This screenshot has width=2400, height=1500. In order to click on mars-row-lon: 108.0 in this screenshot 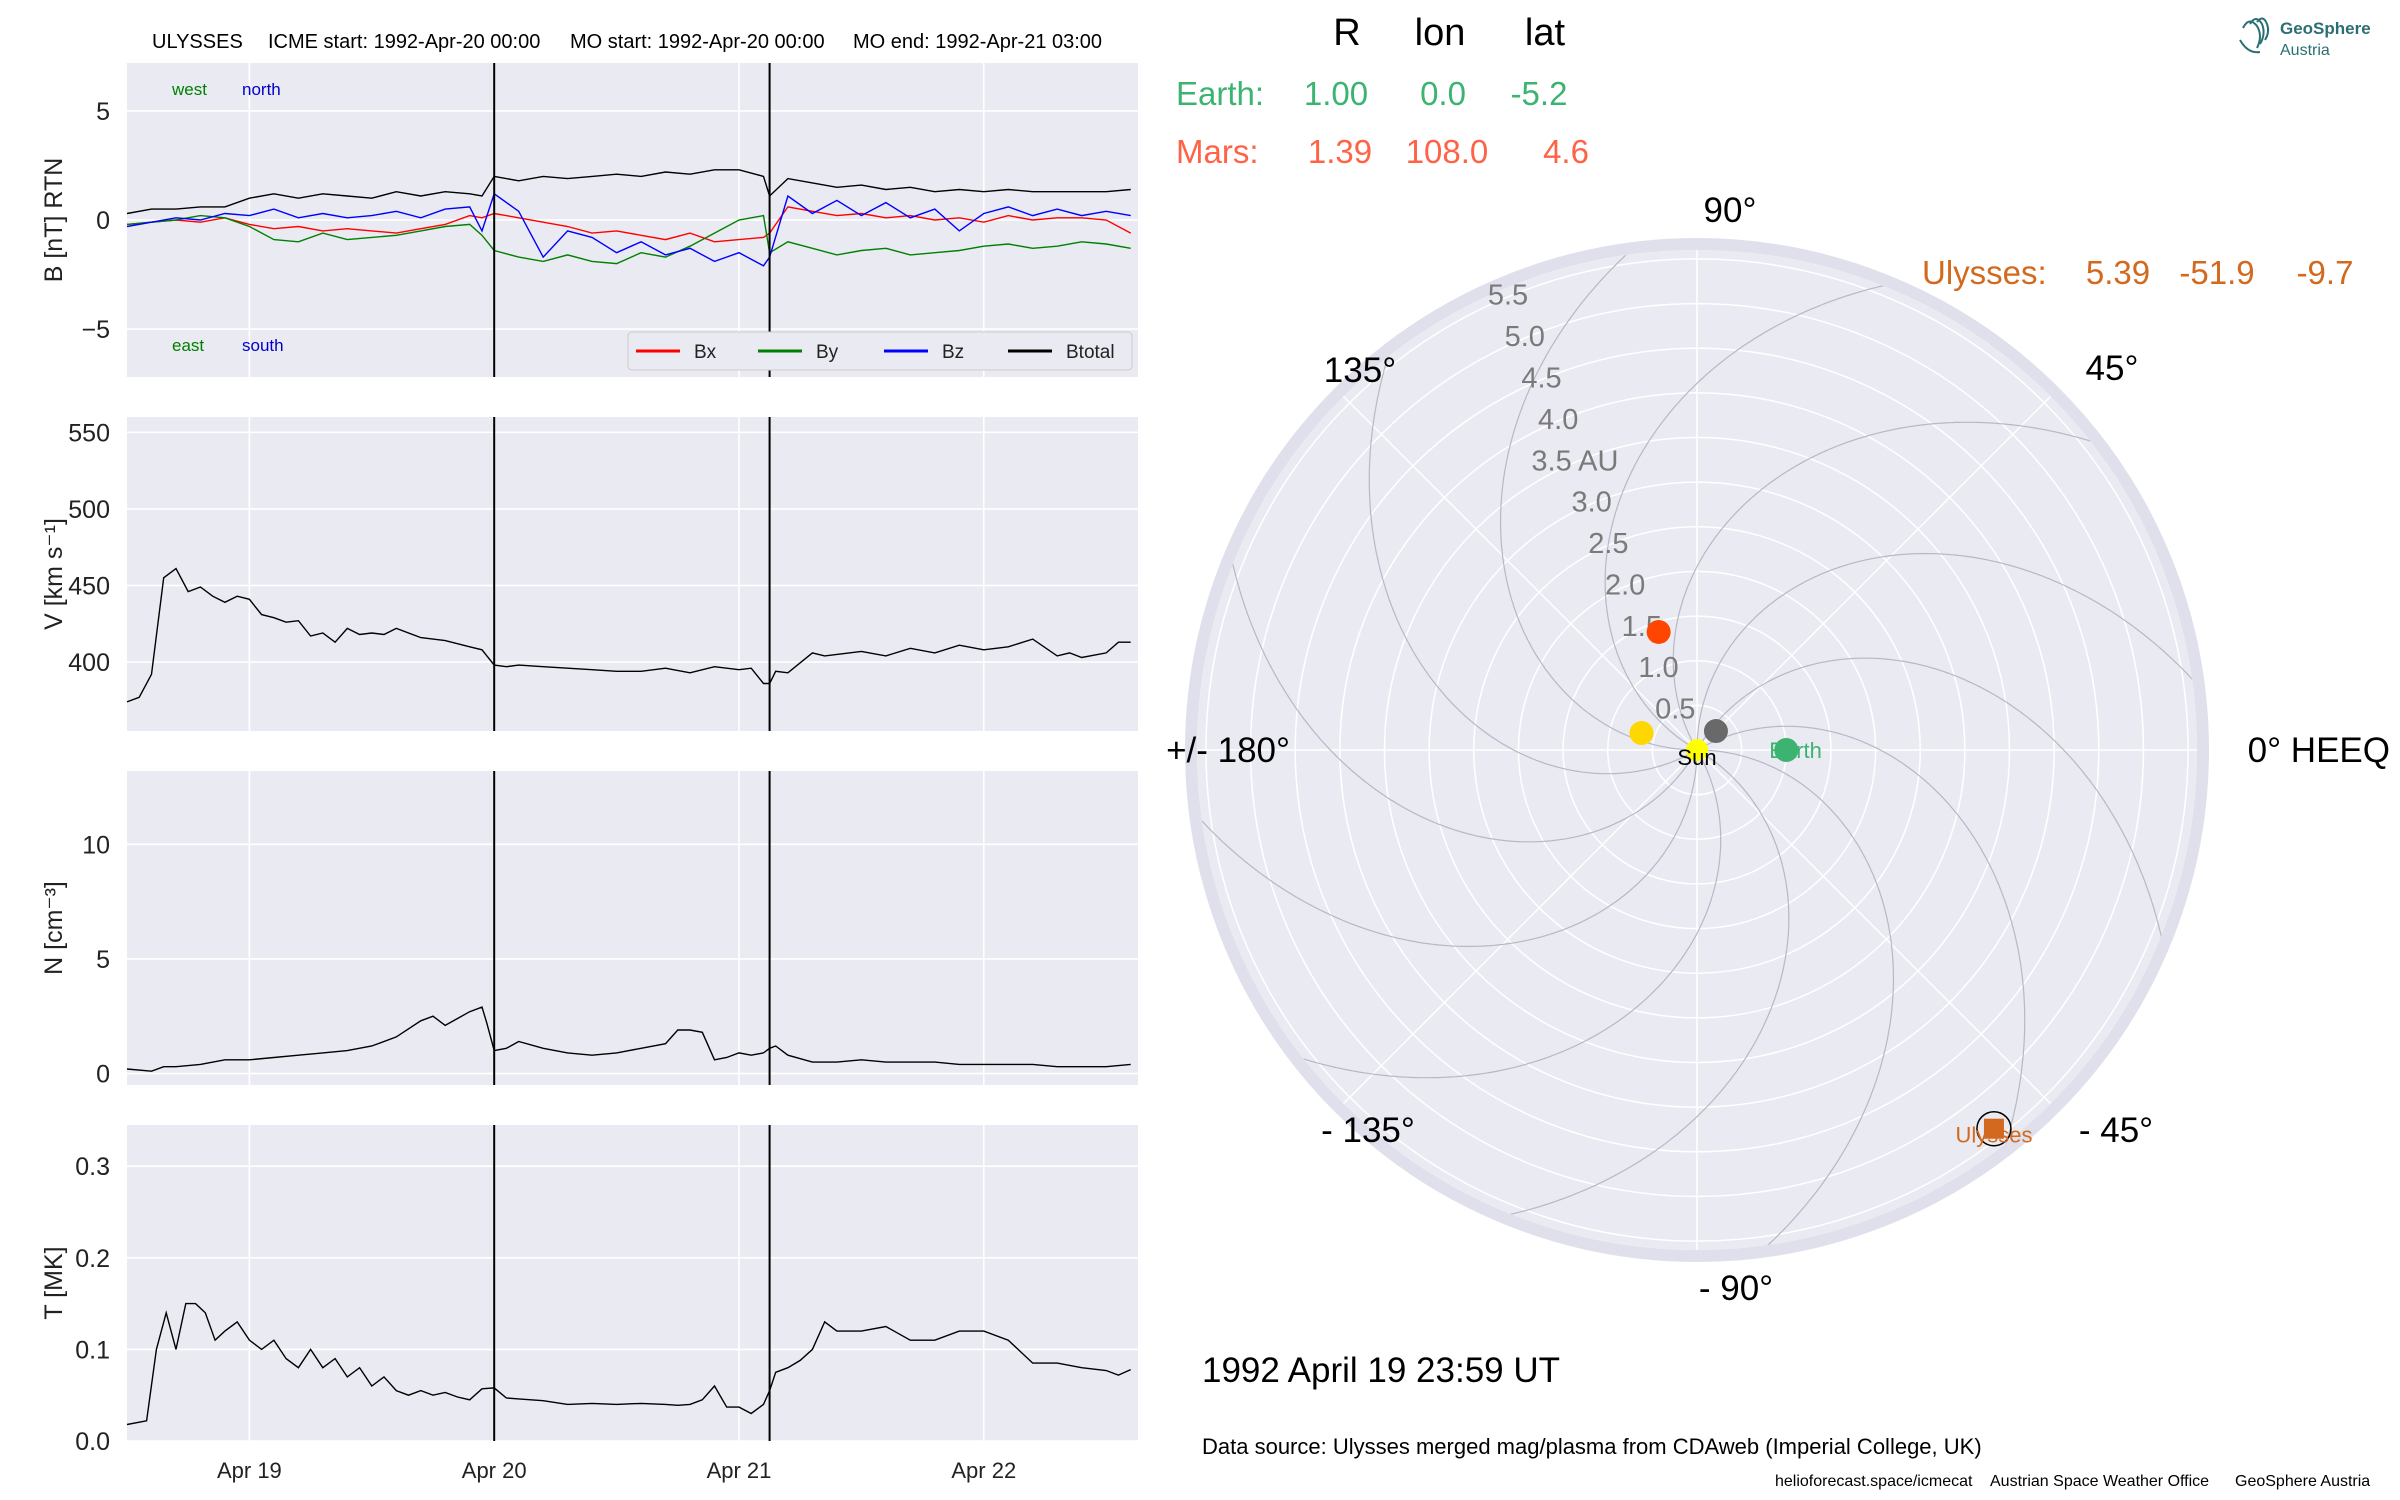, I will do `click(1447, 151)`.